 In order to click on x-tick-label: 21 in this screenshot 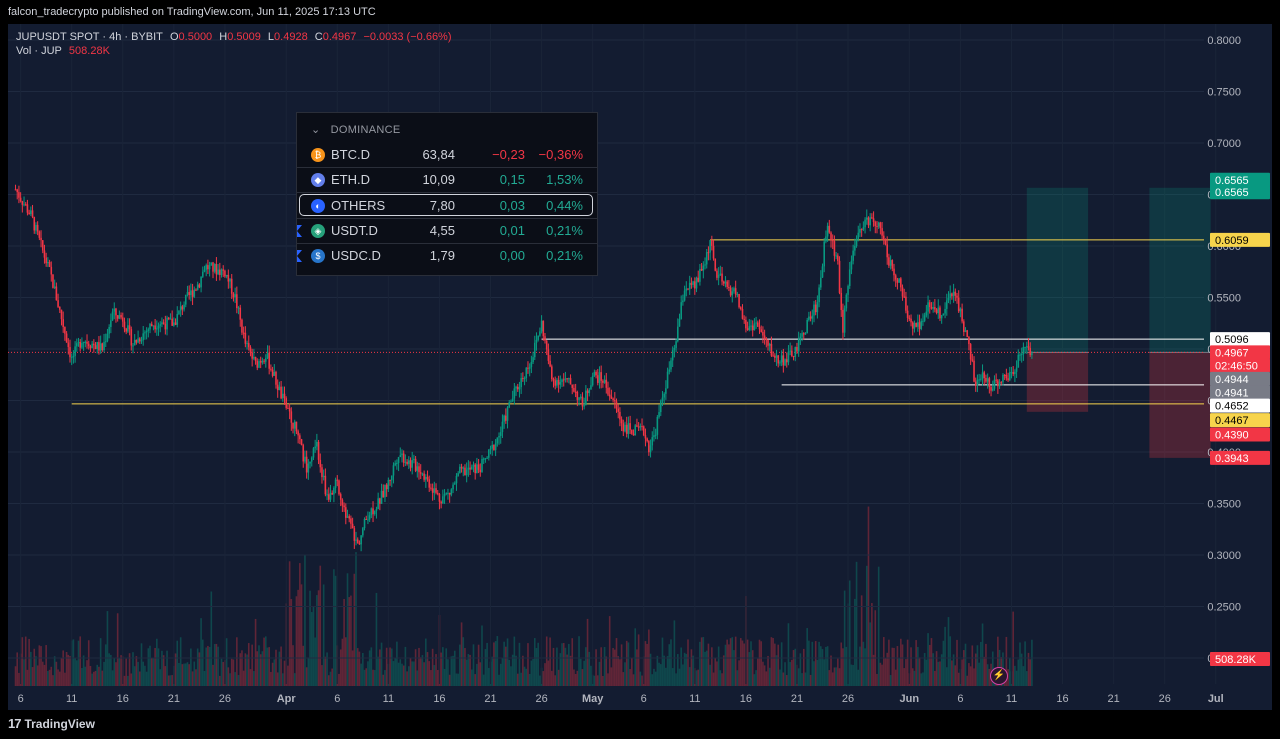, I will do `click(490, 699)`.